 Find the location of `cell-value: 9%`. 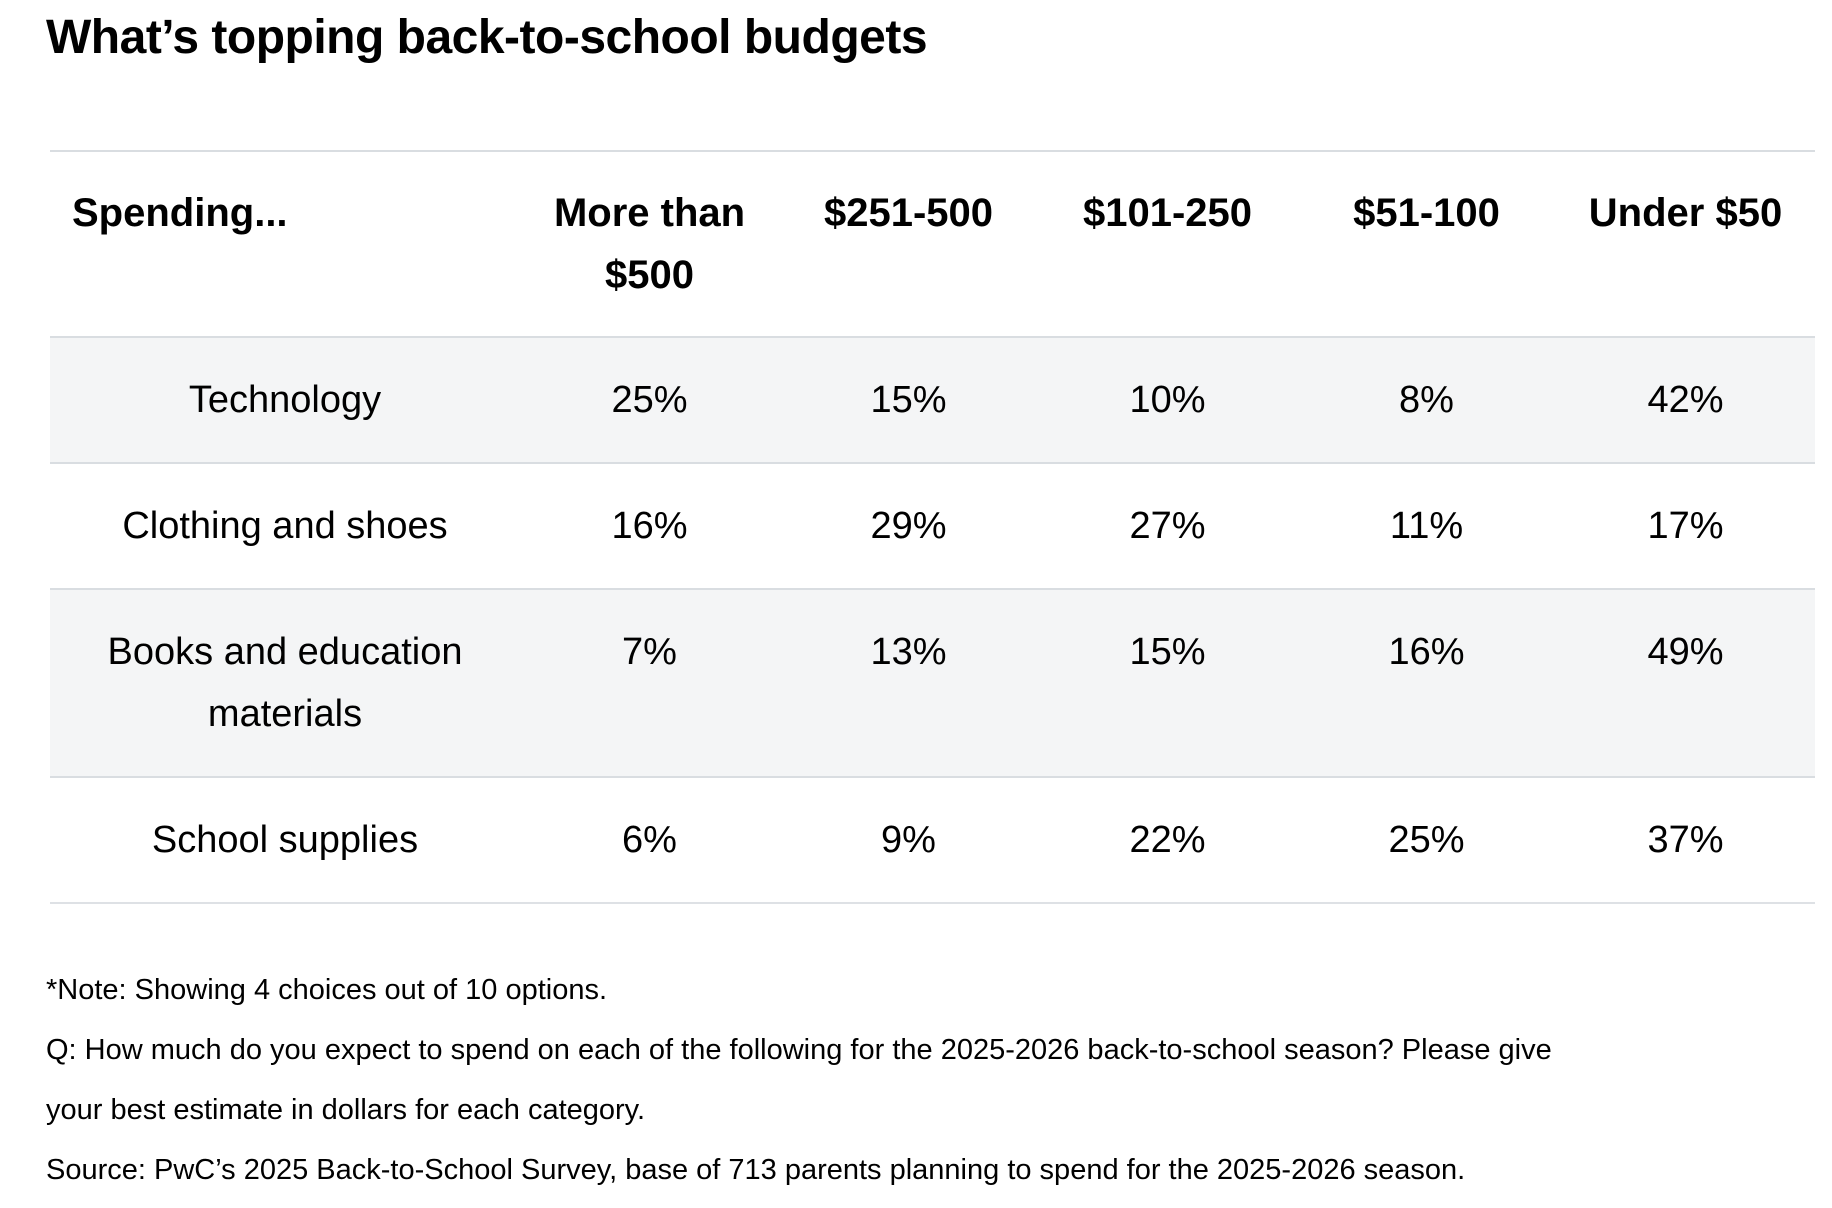

cell-value: 9% is located at coordinates (908, 840).